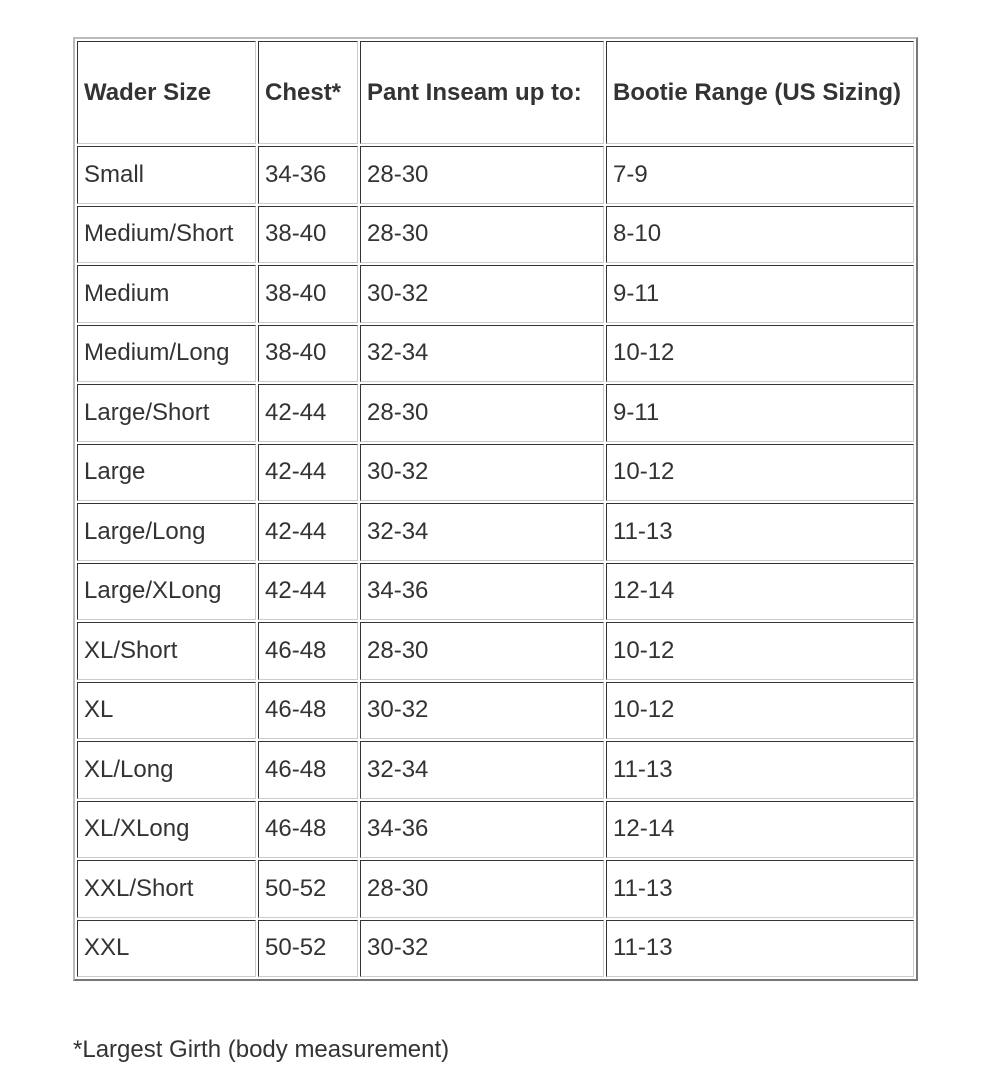 This screenshot has width=990, height=1080. What do you see at coordinates (760, 92) in the screenshot?
I see `header-bootie: Bootie Range (US Sizing)` at bounding box center [760, 92].